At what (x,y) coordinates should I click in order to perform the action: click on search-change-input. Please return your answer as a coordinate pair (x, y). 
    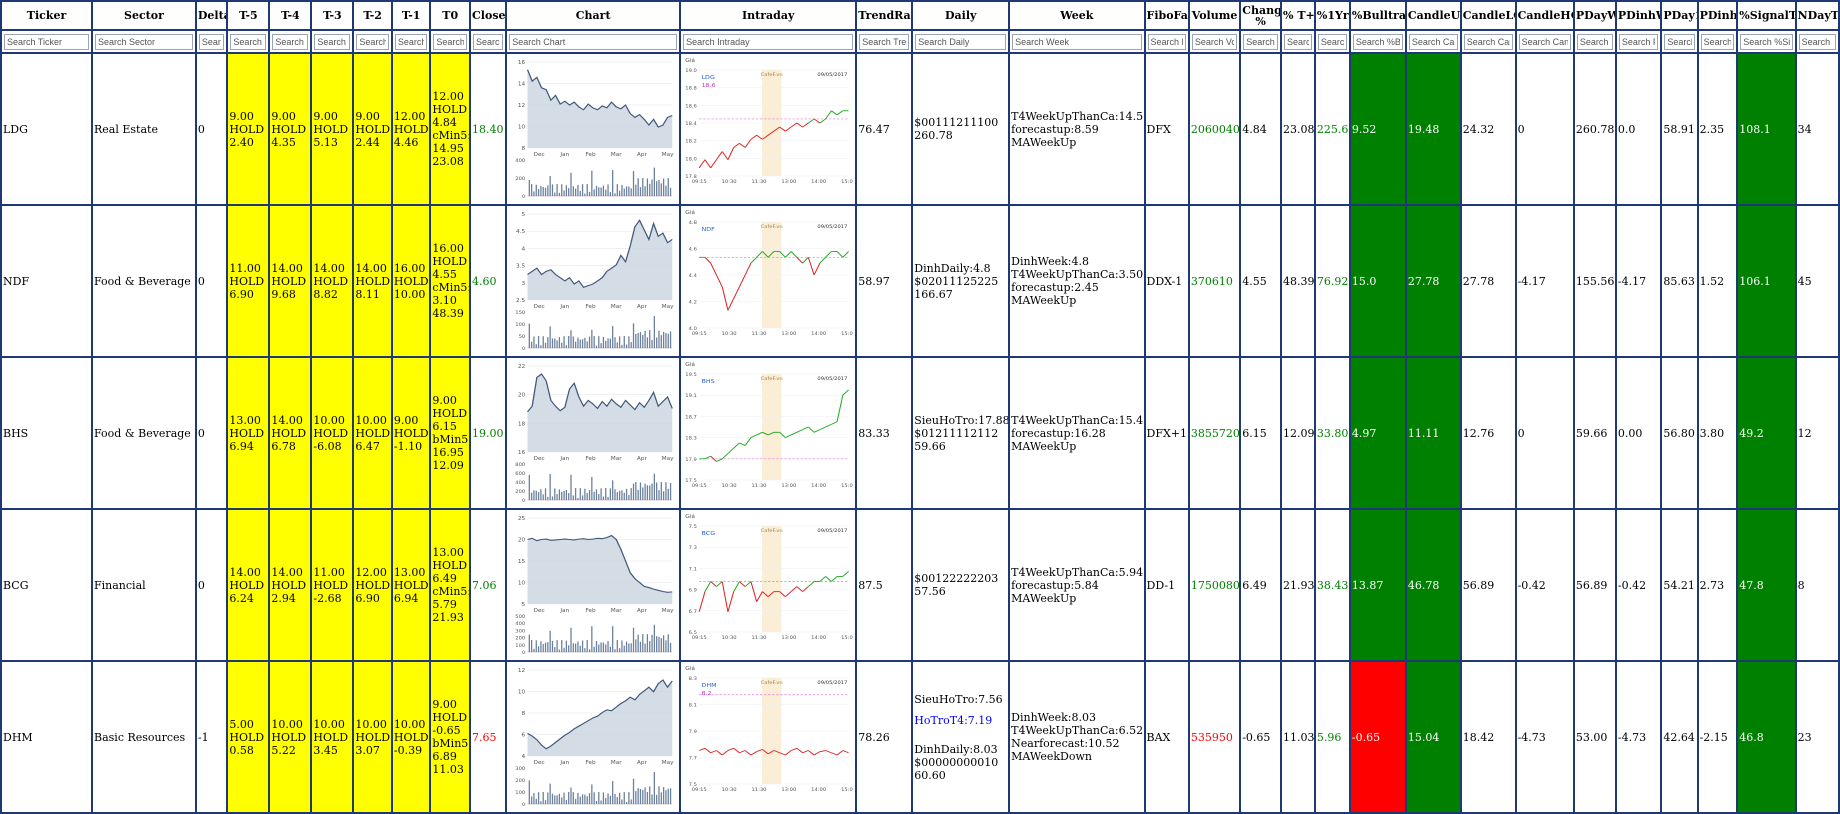
    Looking at the image, I should click on (1261, 41).